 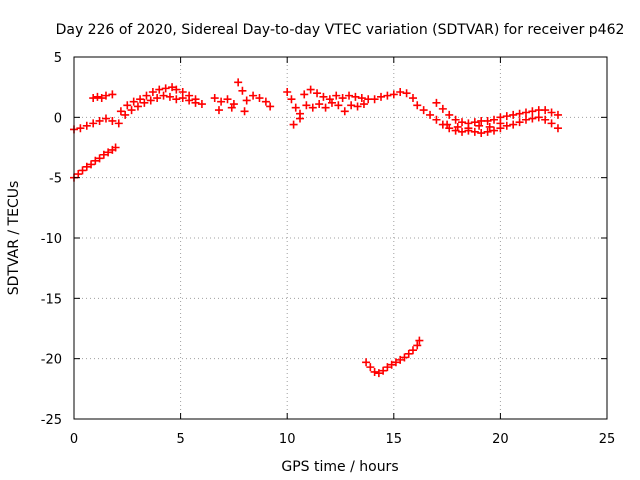 What do you see at coordinates (58, 58) in the screenshot?
I see `y-tick-label: 5` at bounding box center [58, 58].